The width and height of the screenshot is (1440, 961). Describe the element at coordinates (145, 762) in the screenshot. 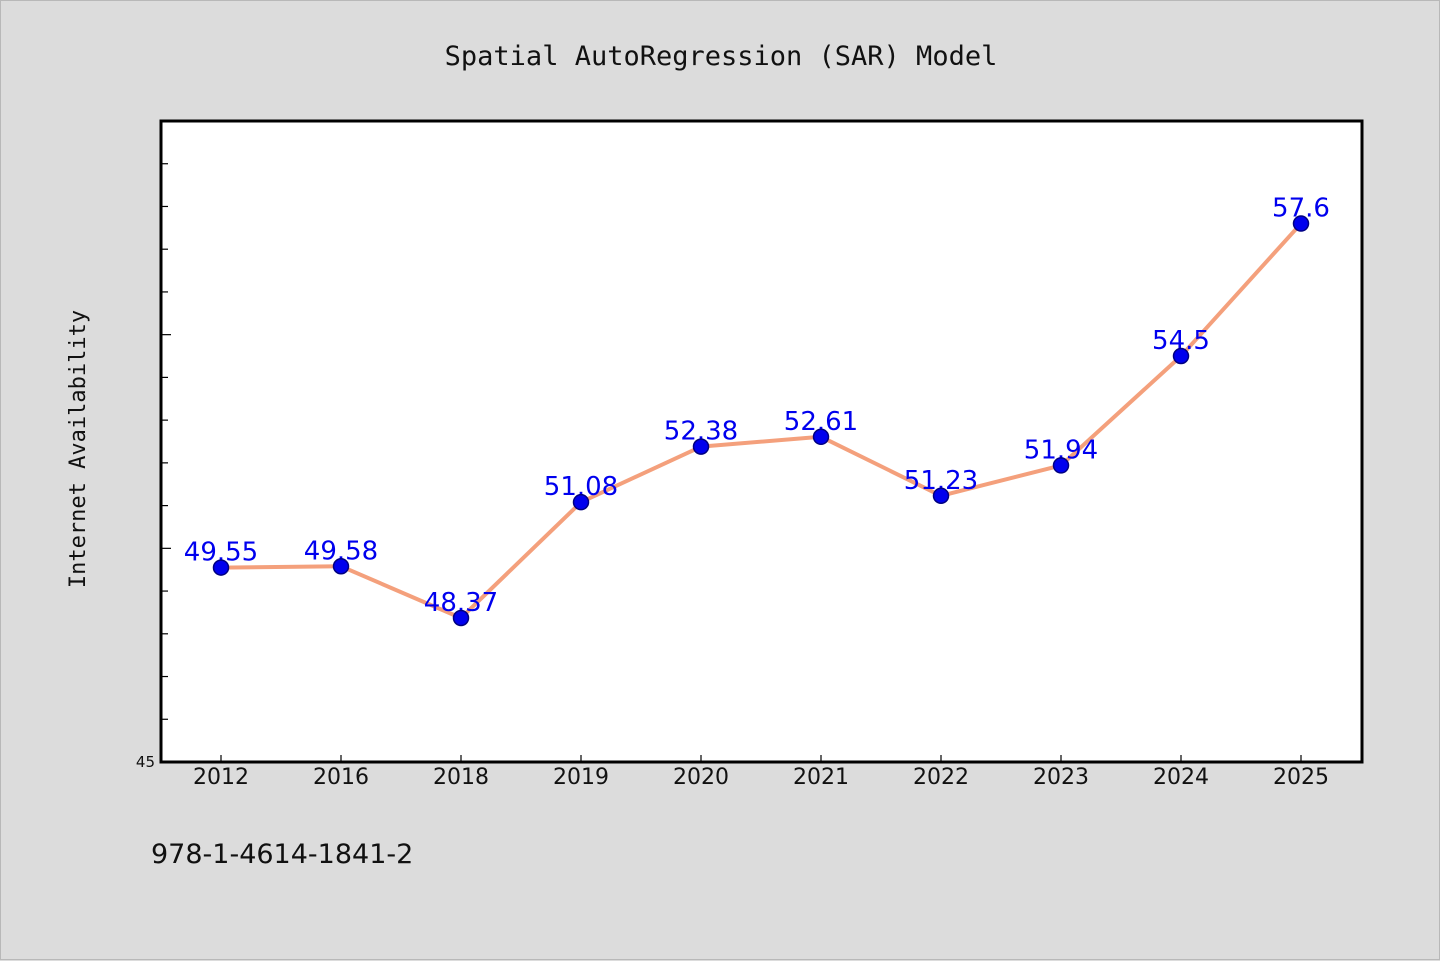

I see `y-tick-label: 45` at that location.